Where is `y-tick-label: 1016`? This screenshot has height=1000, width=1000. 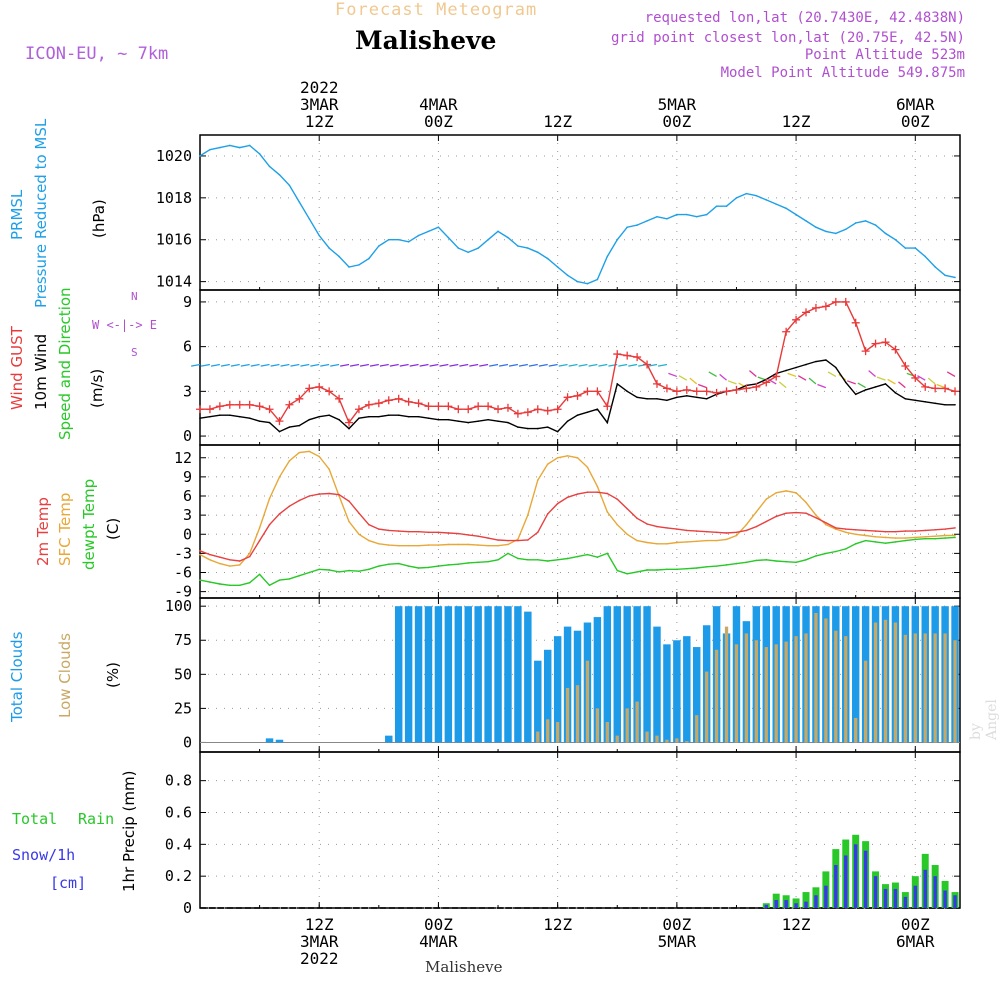
y-tick-label: 1016 is located at coordinates (174, 240).